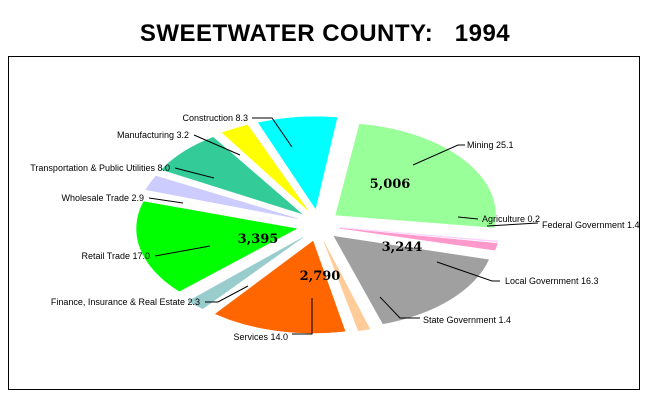 The width and height of the screenshot is (650, 400). What do you see at coordinates (258, 239) in the screenshot?
I see `slice-value-label: 3,395` at bounding box center [258, 239].